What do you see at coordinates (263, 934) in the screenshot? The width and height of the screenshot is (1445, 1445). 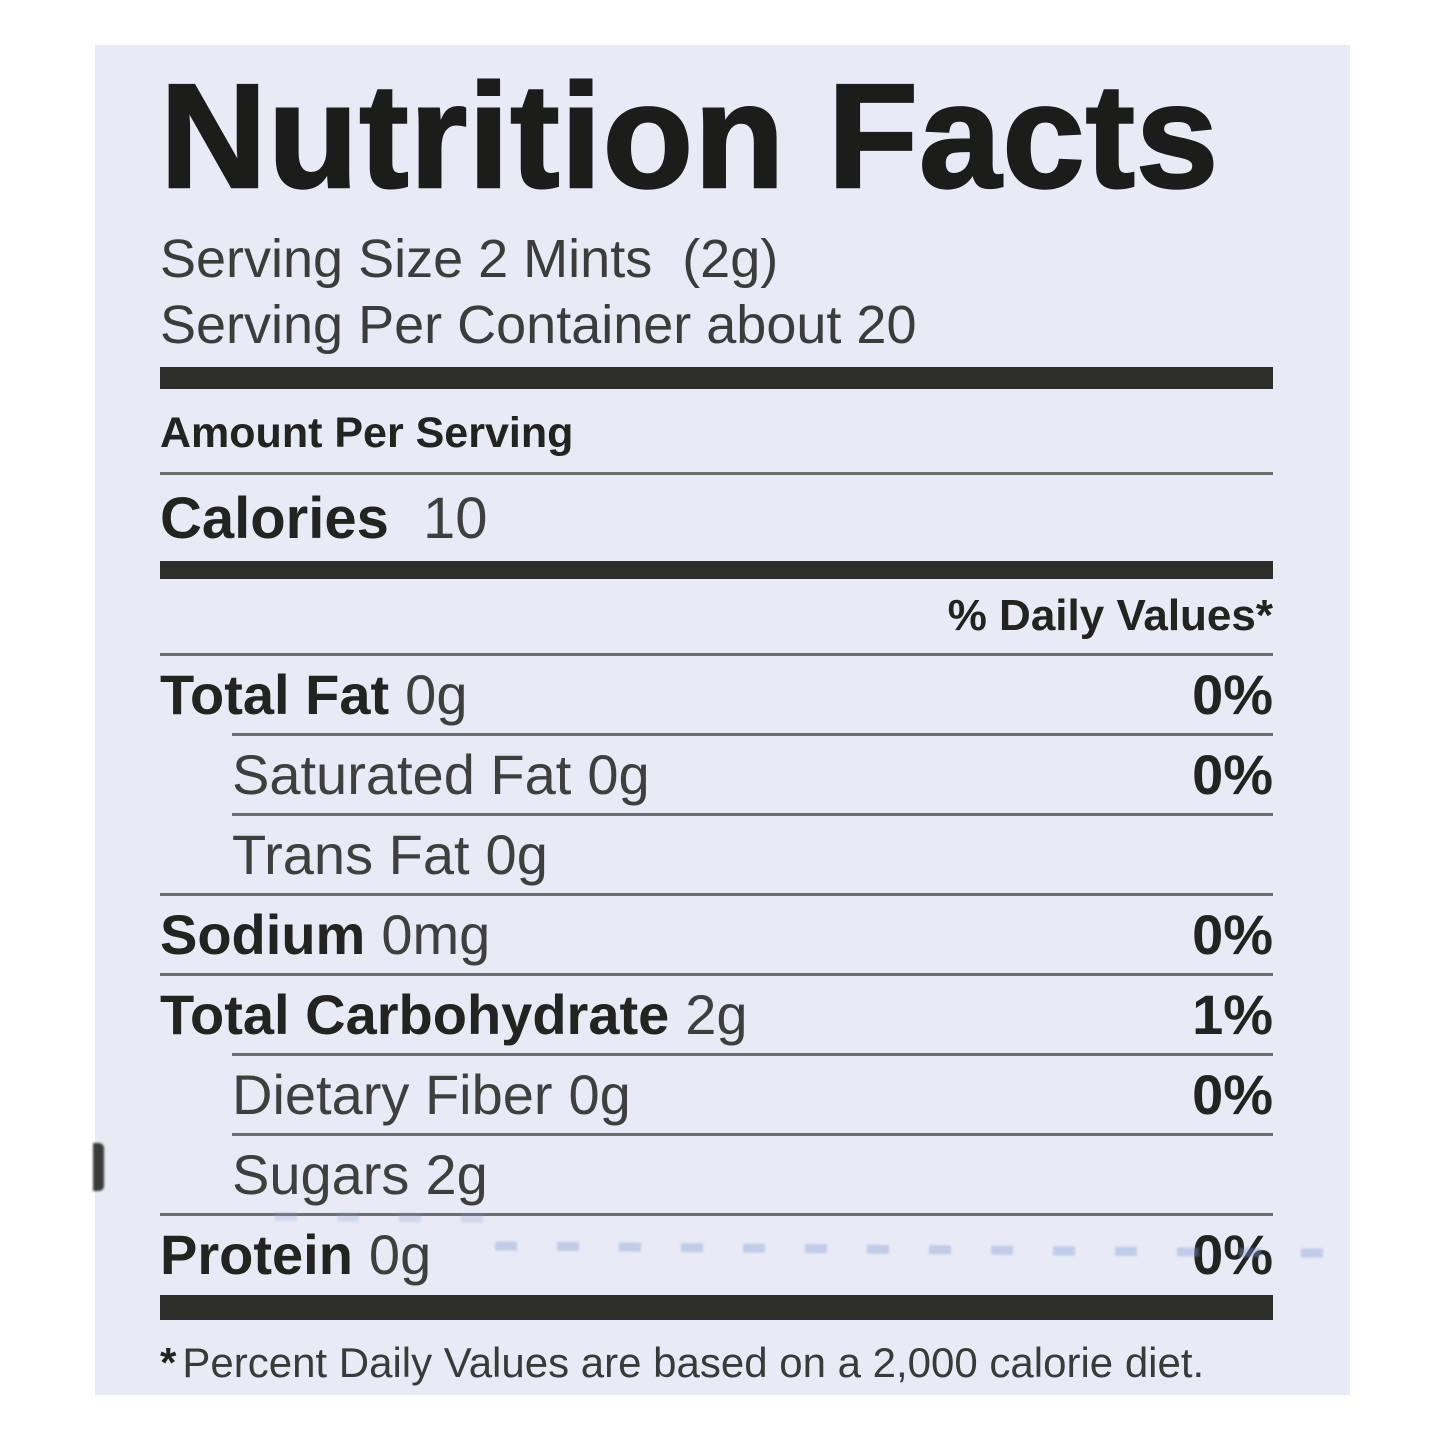 I see `nutrient-name: Sodium` at bounding box center [263, 934].